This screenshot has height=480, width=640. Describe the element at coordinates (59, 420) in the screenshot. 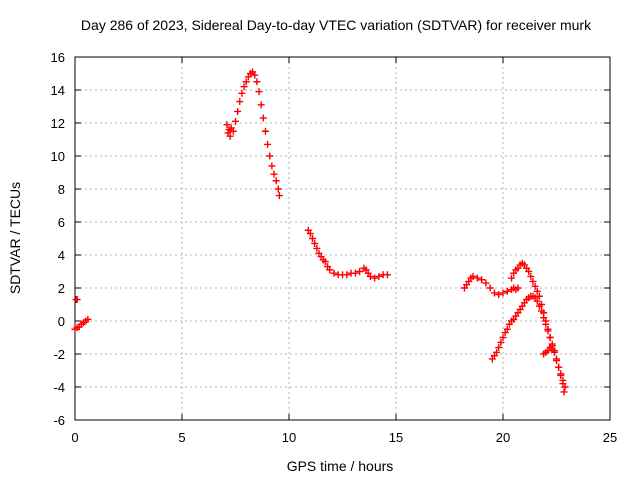

I see `y-tick-label: -6` at that location.